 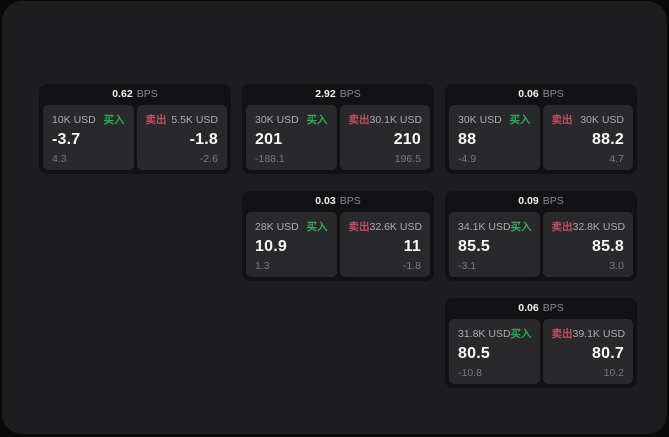 I want to click on sell-change: 3.0, so click(x=616, y=265).